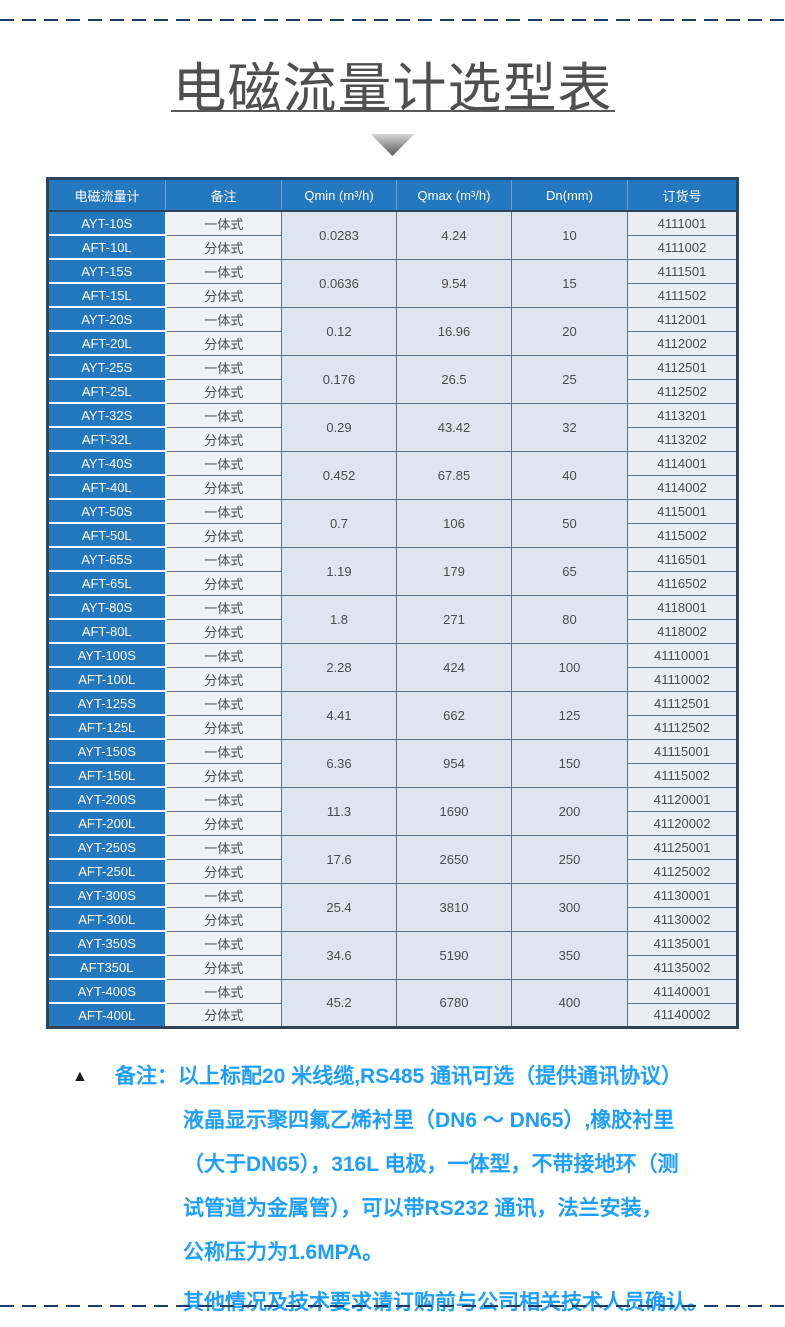  I want to click on model-cell: AFT-300L, so click(106, 919).